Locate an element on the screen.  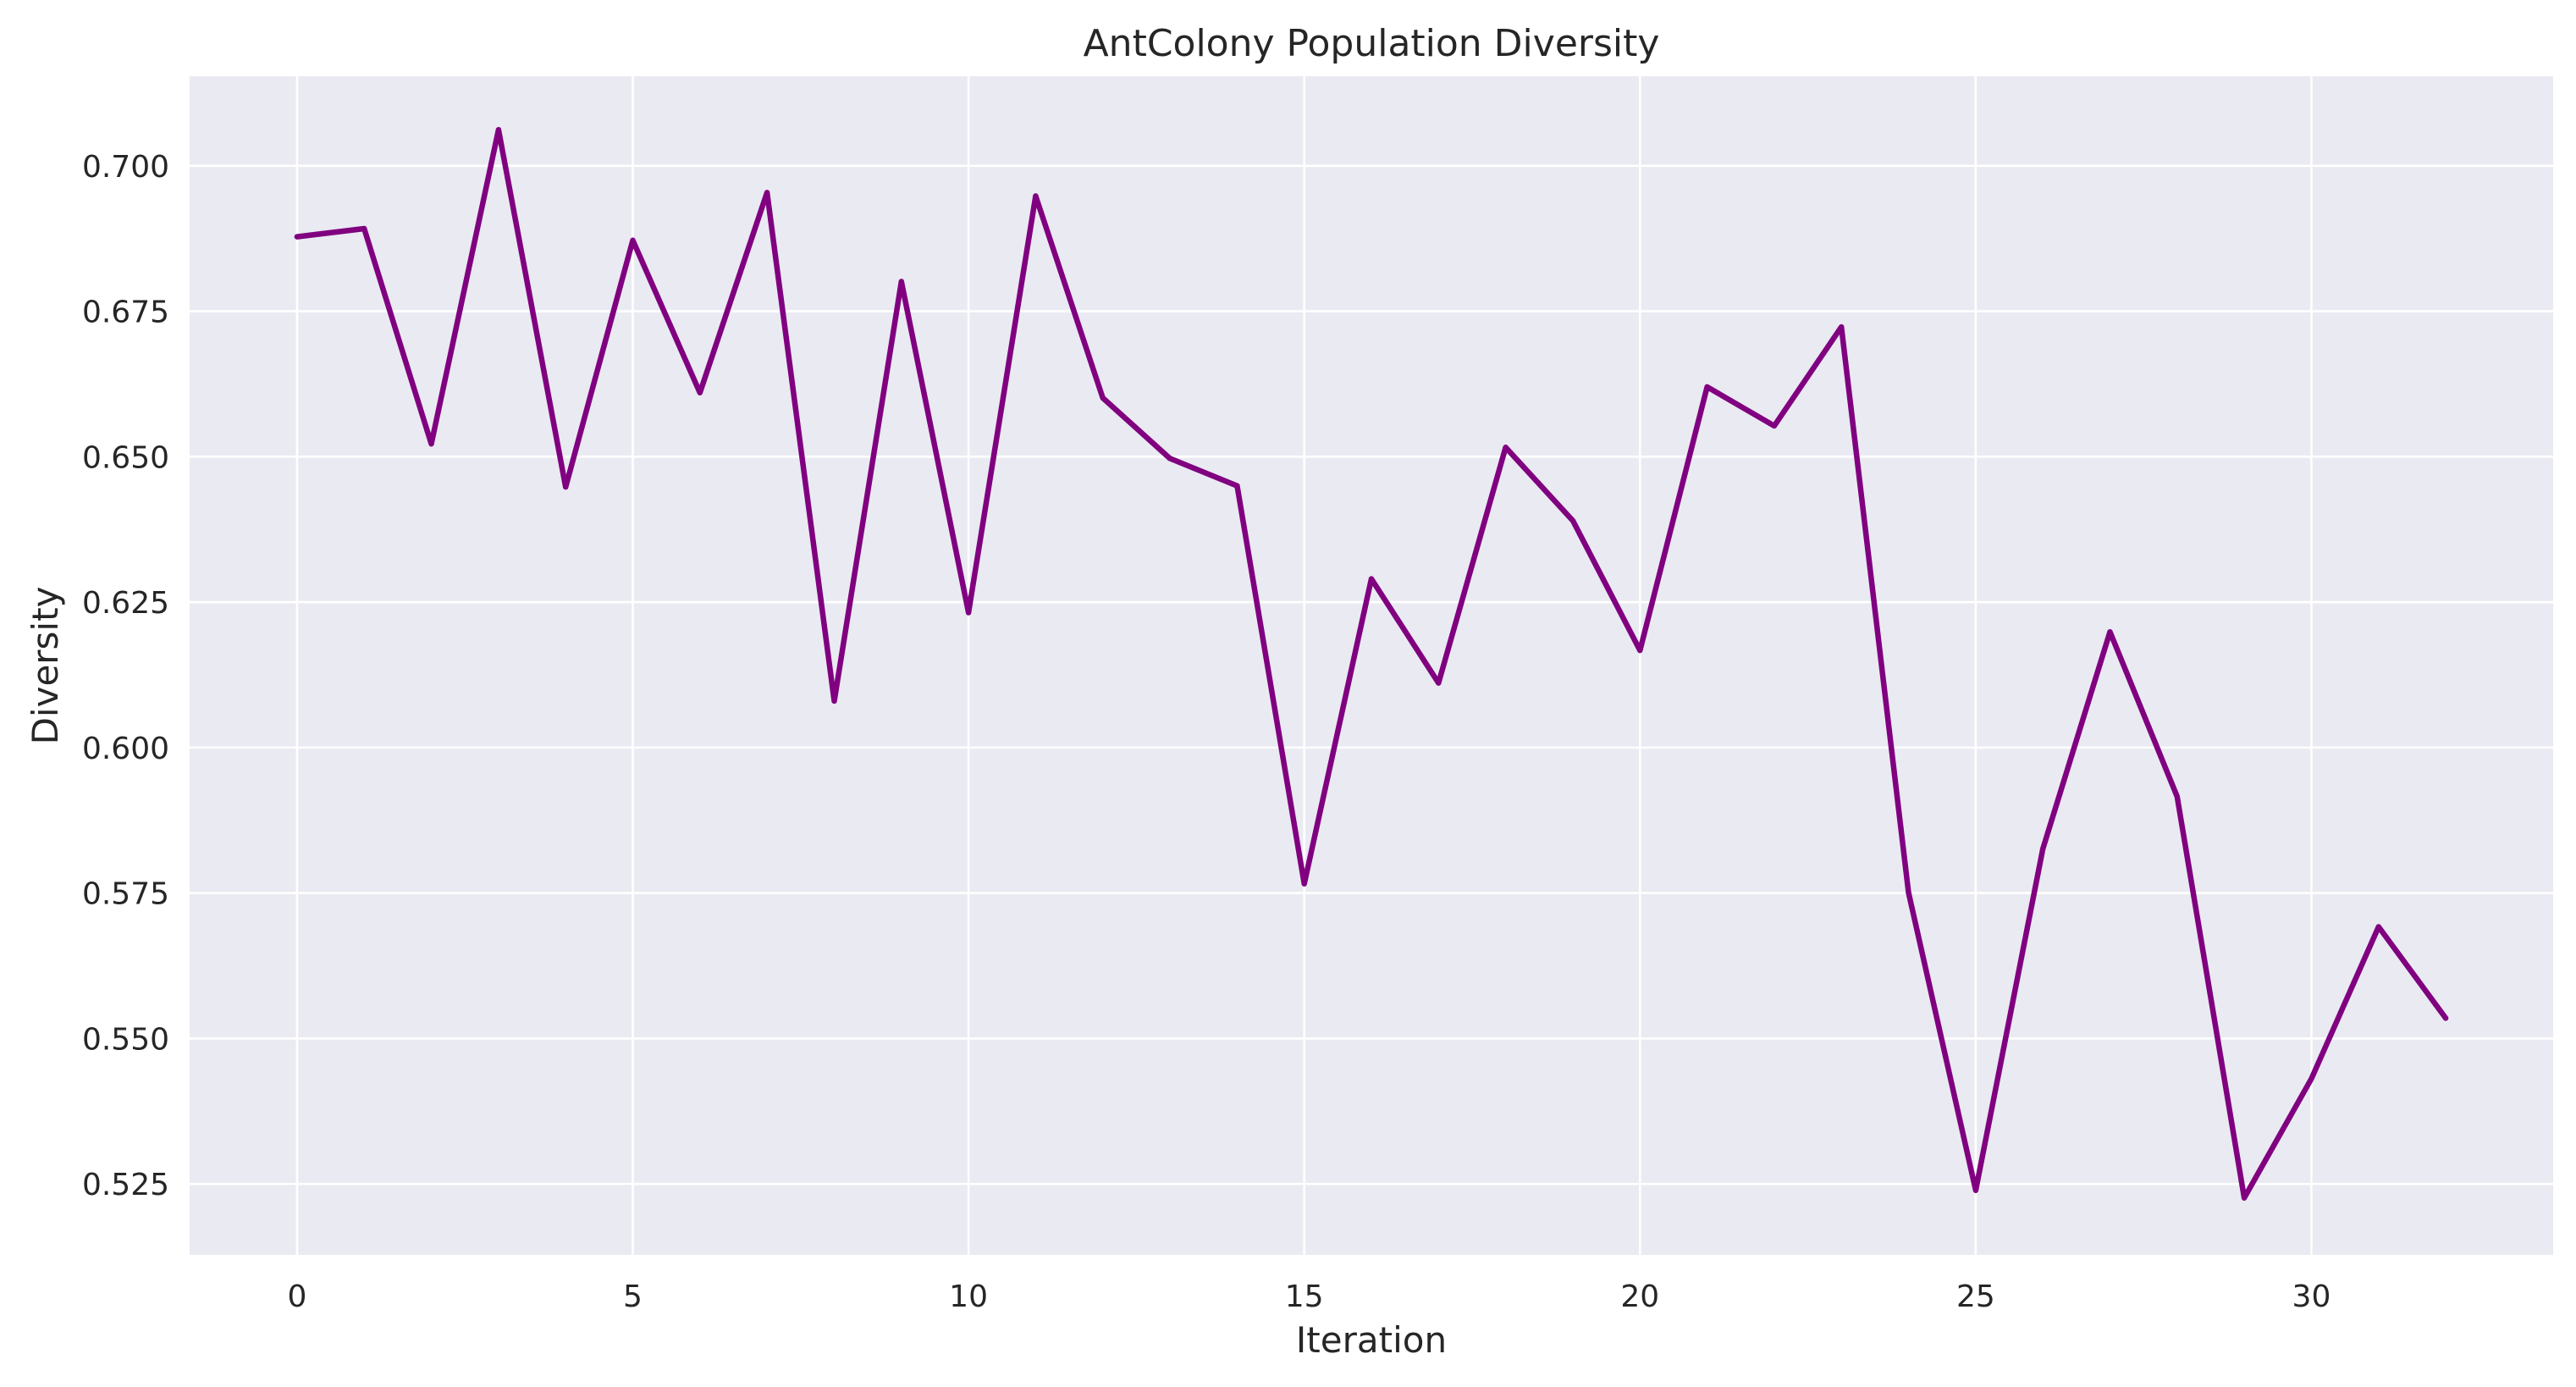
y-tick-label: 0.675 is located at coordinates (126, 313).